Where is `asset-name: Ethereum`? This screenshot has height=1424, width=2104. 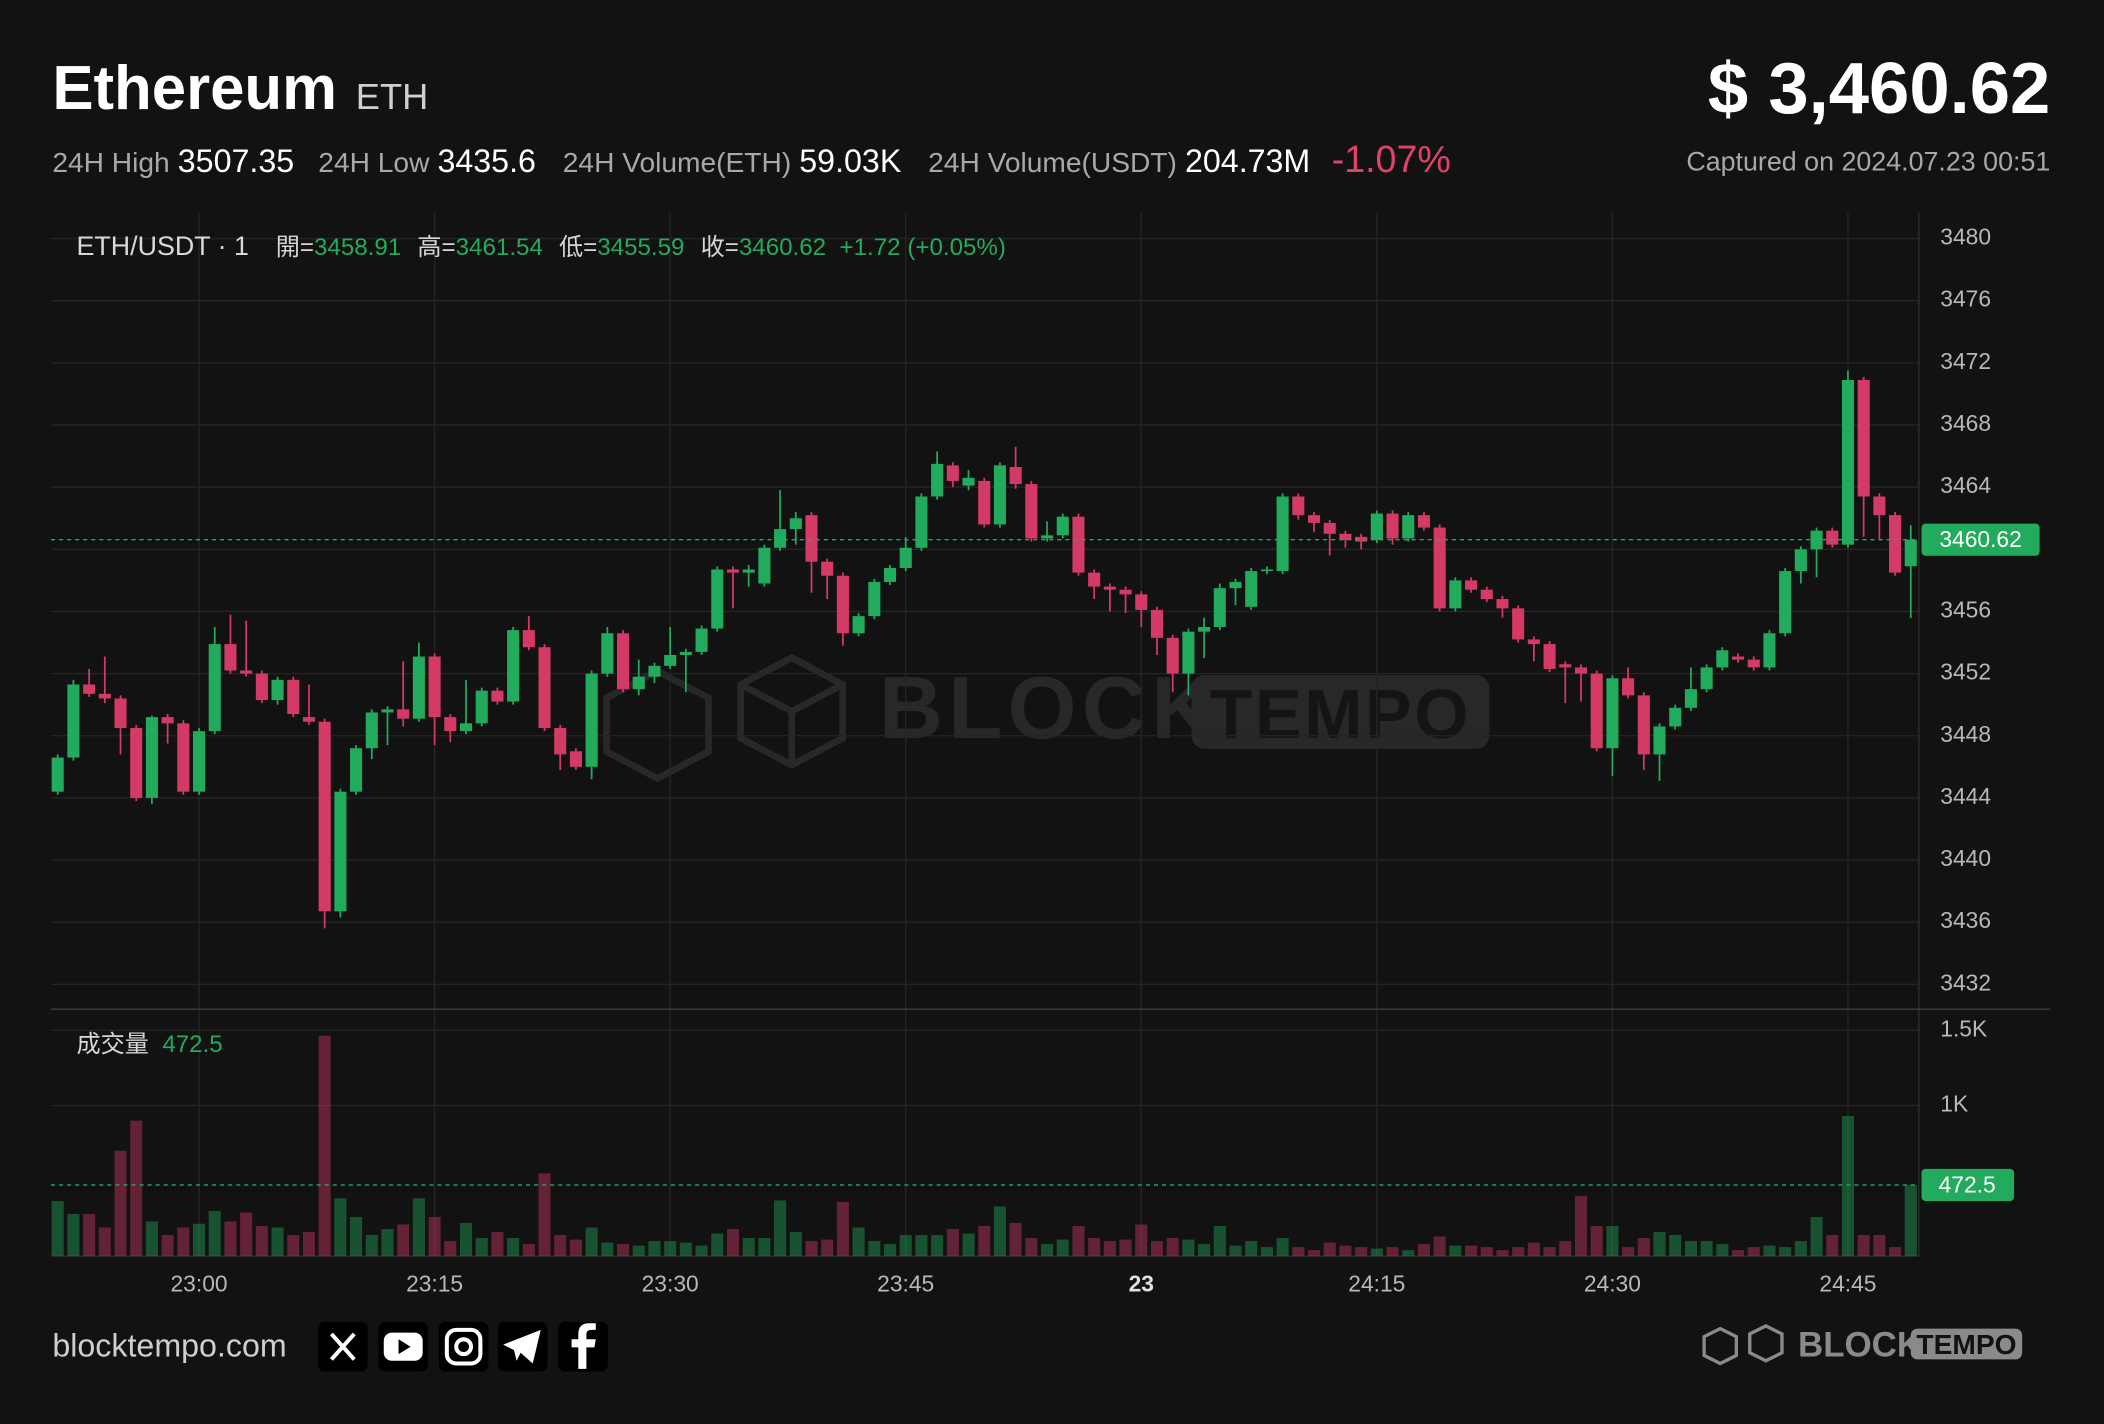 asset-name: Ethereum is located at coordinates (194, 88).